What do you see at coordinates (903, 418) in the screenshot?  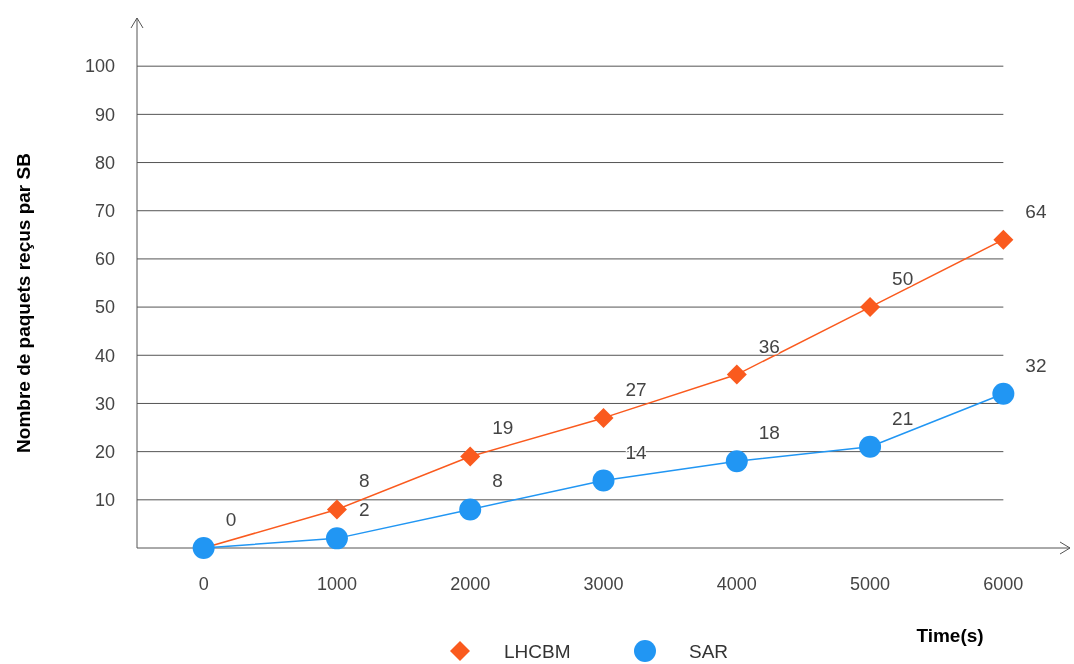 I see `data-label: 21` at bounding box center [903, 418].